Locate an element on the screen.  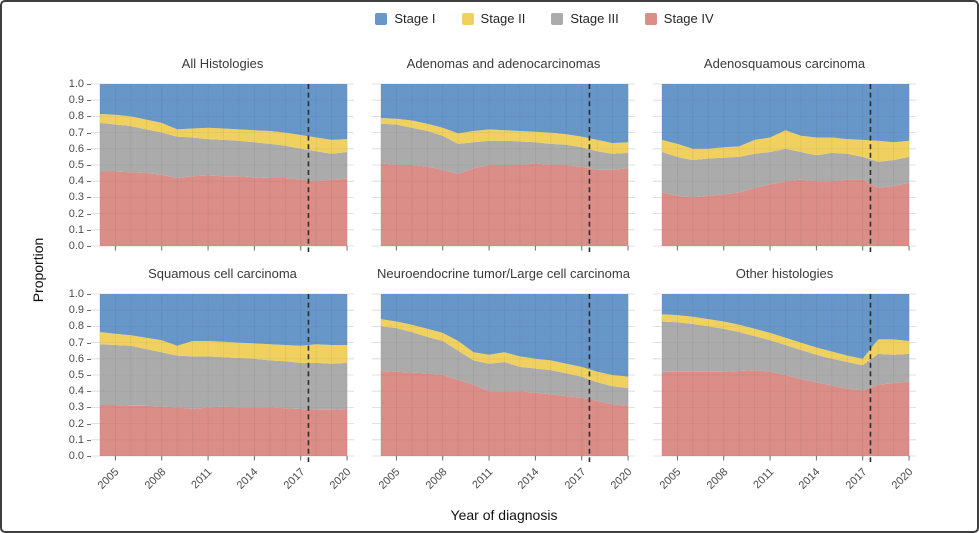
panel-title-all-histologies: All Histologies is located at coordinates (222, 63).